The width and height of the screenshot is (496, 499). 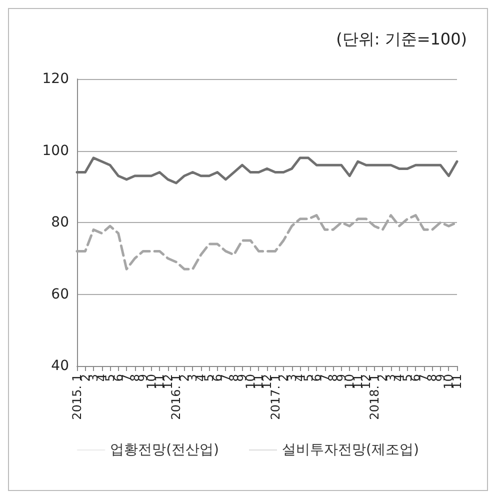 What do you see at coordinates (55, 150) in the screenshot?
I see `y-tick-label: 100` at bounding box center [55, 150].